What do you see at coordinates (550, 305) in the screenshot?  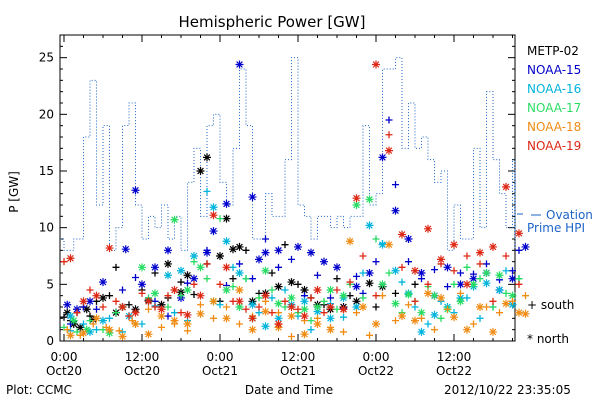 I see `marker-legend-south: + south` at bounding box center [550, 305].